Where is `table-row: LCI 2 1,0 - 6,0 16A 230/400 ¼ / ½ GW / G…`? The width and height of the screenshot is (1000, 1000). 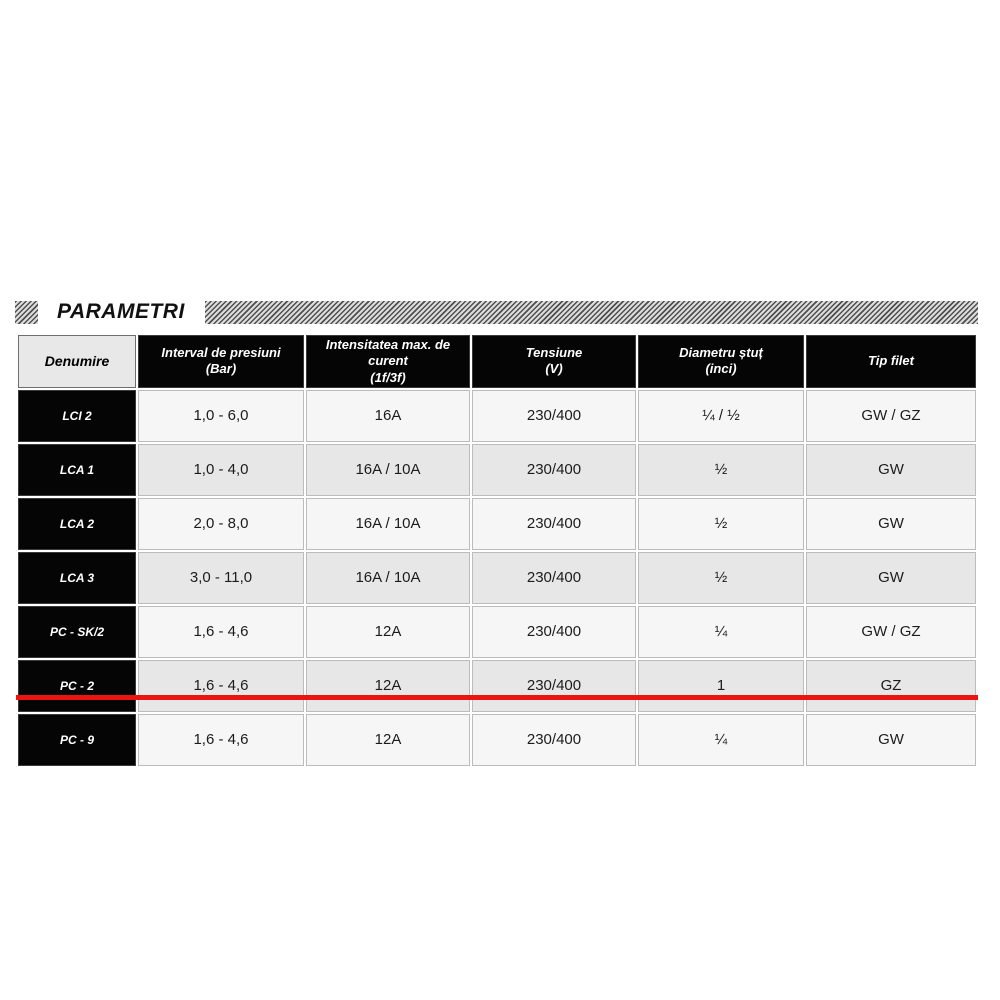
table-row: LCI 2 1,0 - 6,0 16A 230/400 ¼ / ½ GW / G… is located at coordinates (497, 415).